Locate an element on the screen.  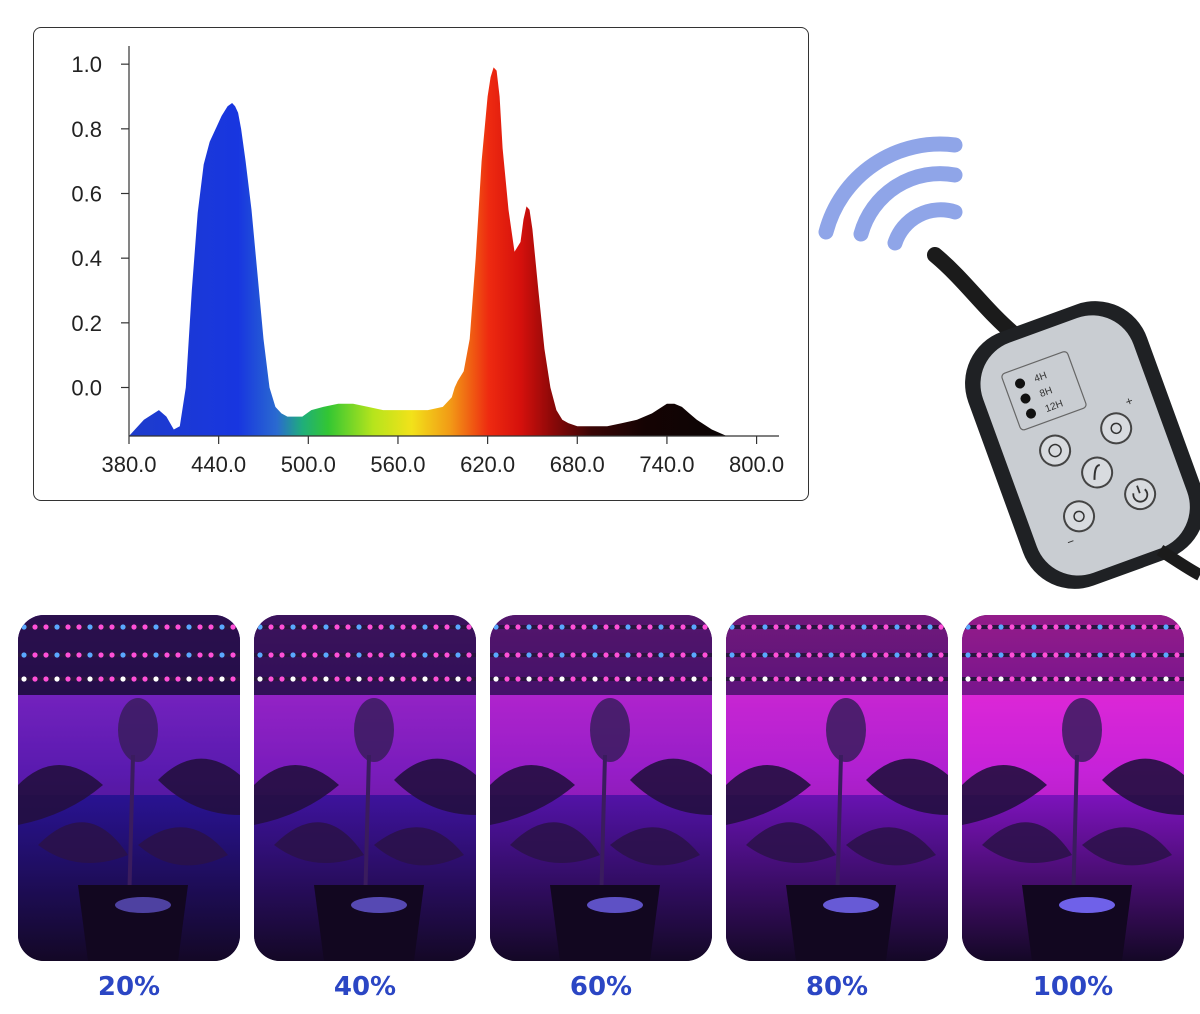
brightness-label: 20% is located at coordinates (129, 987).